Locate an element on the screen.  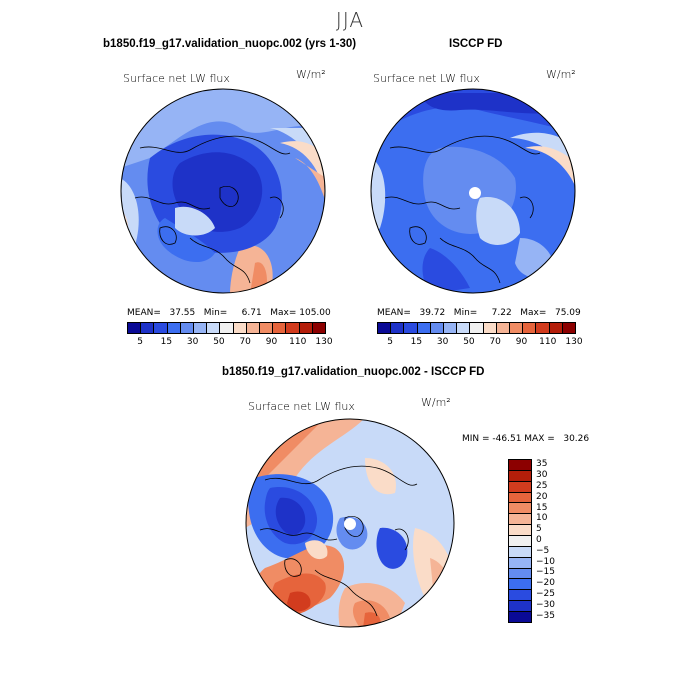
polar-map-model is located at coordinates (223, 191).